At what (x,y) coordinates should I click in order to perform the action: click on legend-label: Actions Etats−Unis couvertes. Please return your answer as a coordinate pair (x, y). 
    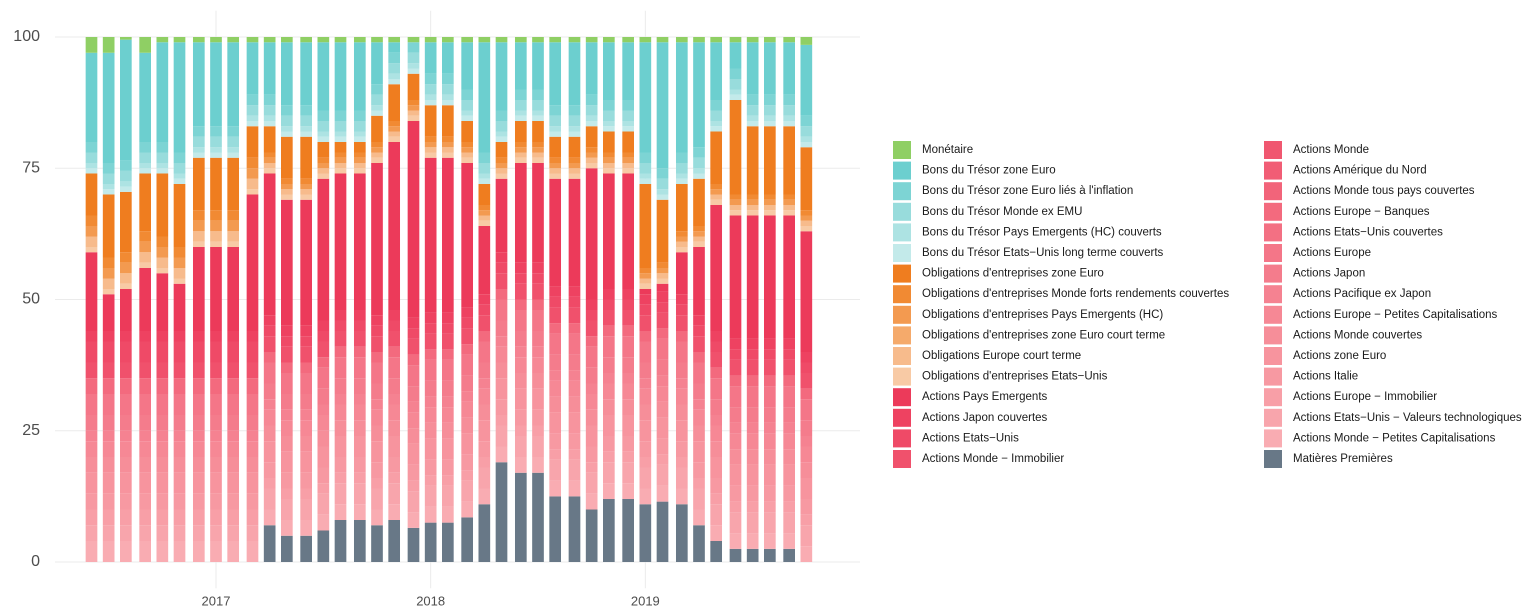
    Looking at the image, I should click on (1368, 232).